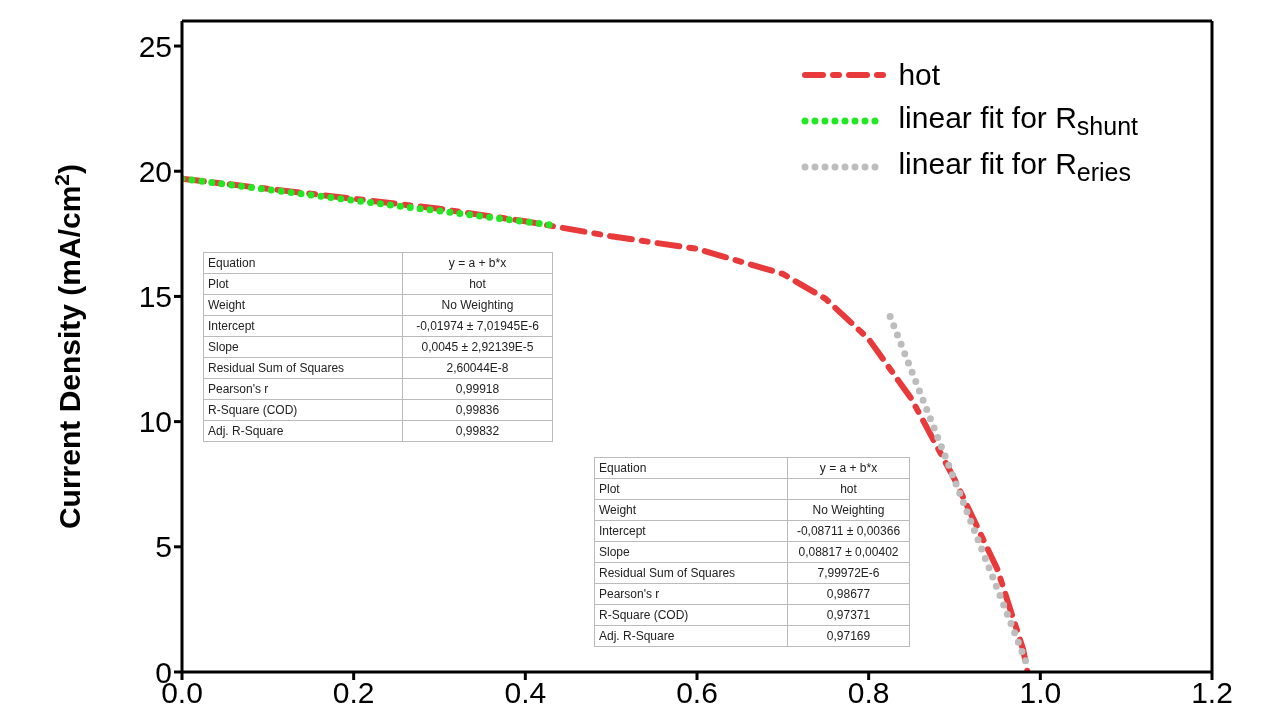 The width and height of the screenshot is (1276, 720). What do you see at coordinates (525, 693) in the screenshot?
I see `x-tick-label: 0.4` at bounding box center [525, 693].